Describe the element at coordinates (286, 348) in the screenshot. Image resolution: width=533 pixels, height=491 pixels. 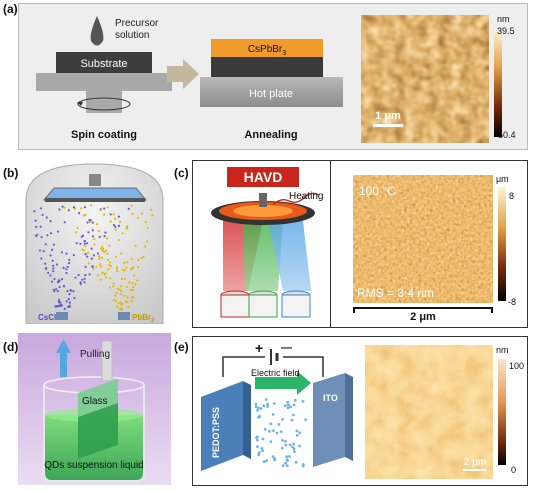
I see `battery-minus: —` at that location.